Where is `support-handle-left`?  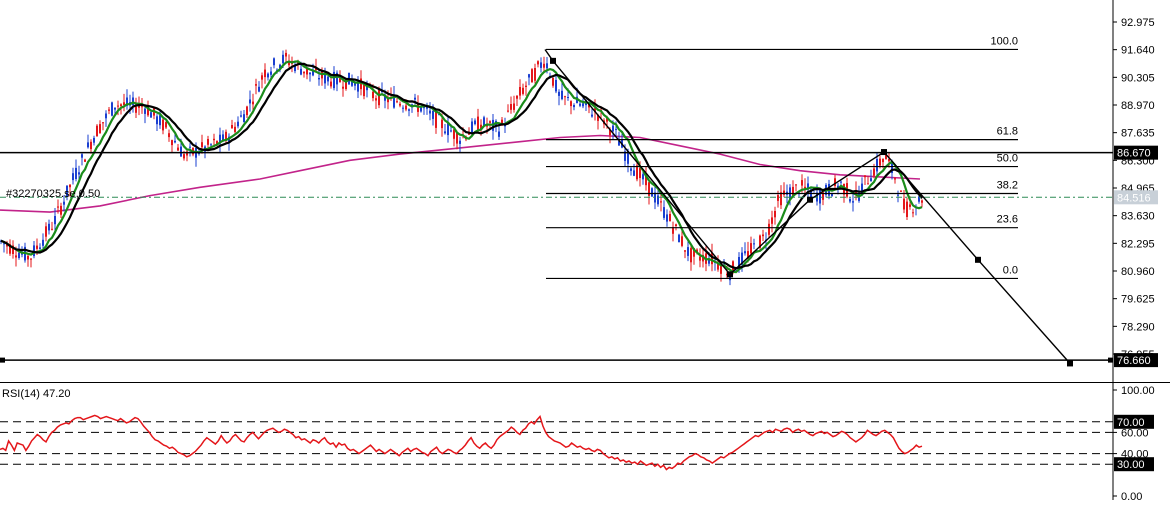 support-handle-left is located at coordinates (2, 360).